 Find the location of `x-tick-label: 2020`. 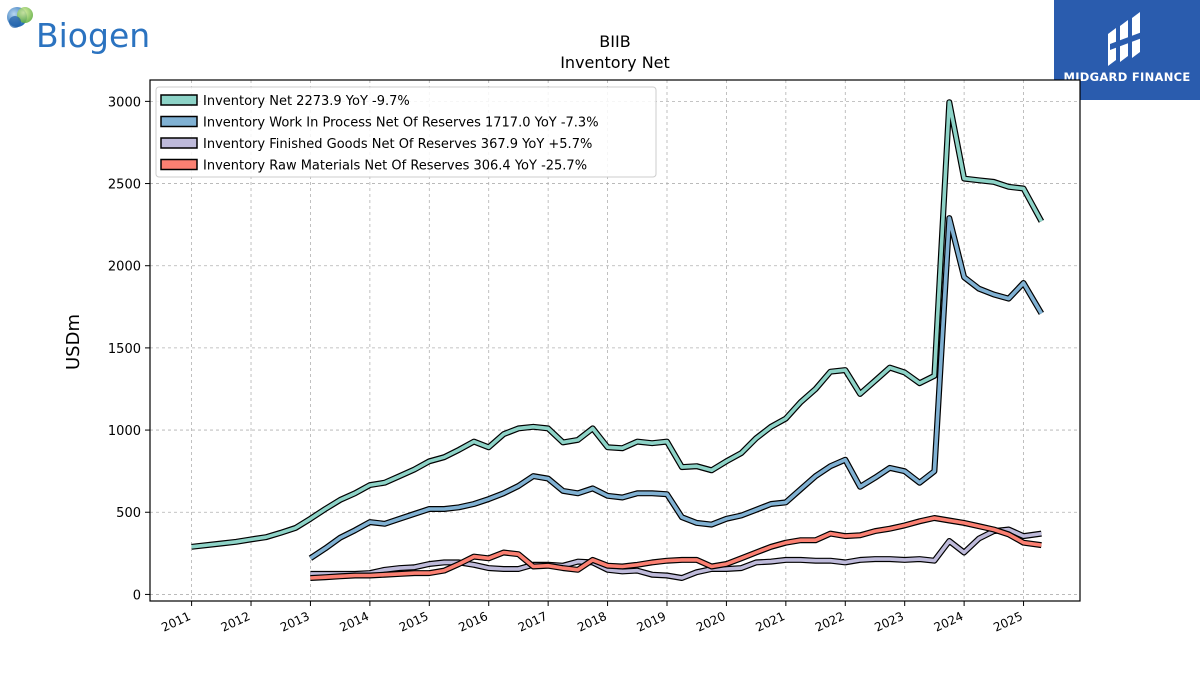

x-tick-label: 2020 is located at coordinates (711, 622).